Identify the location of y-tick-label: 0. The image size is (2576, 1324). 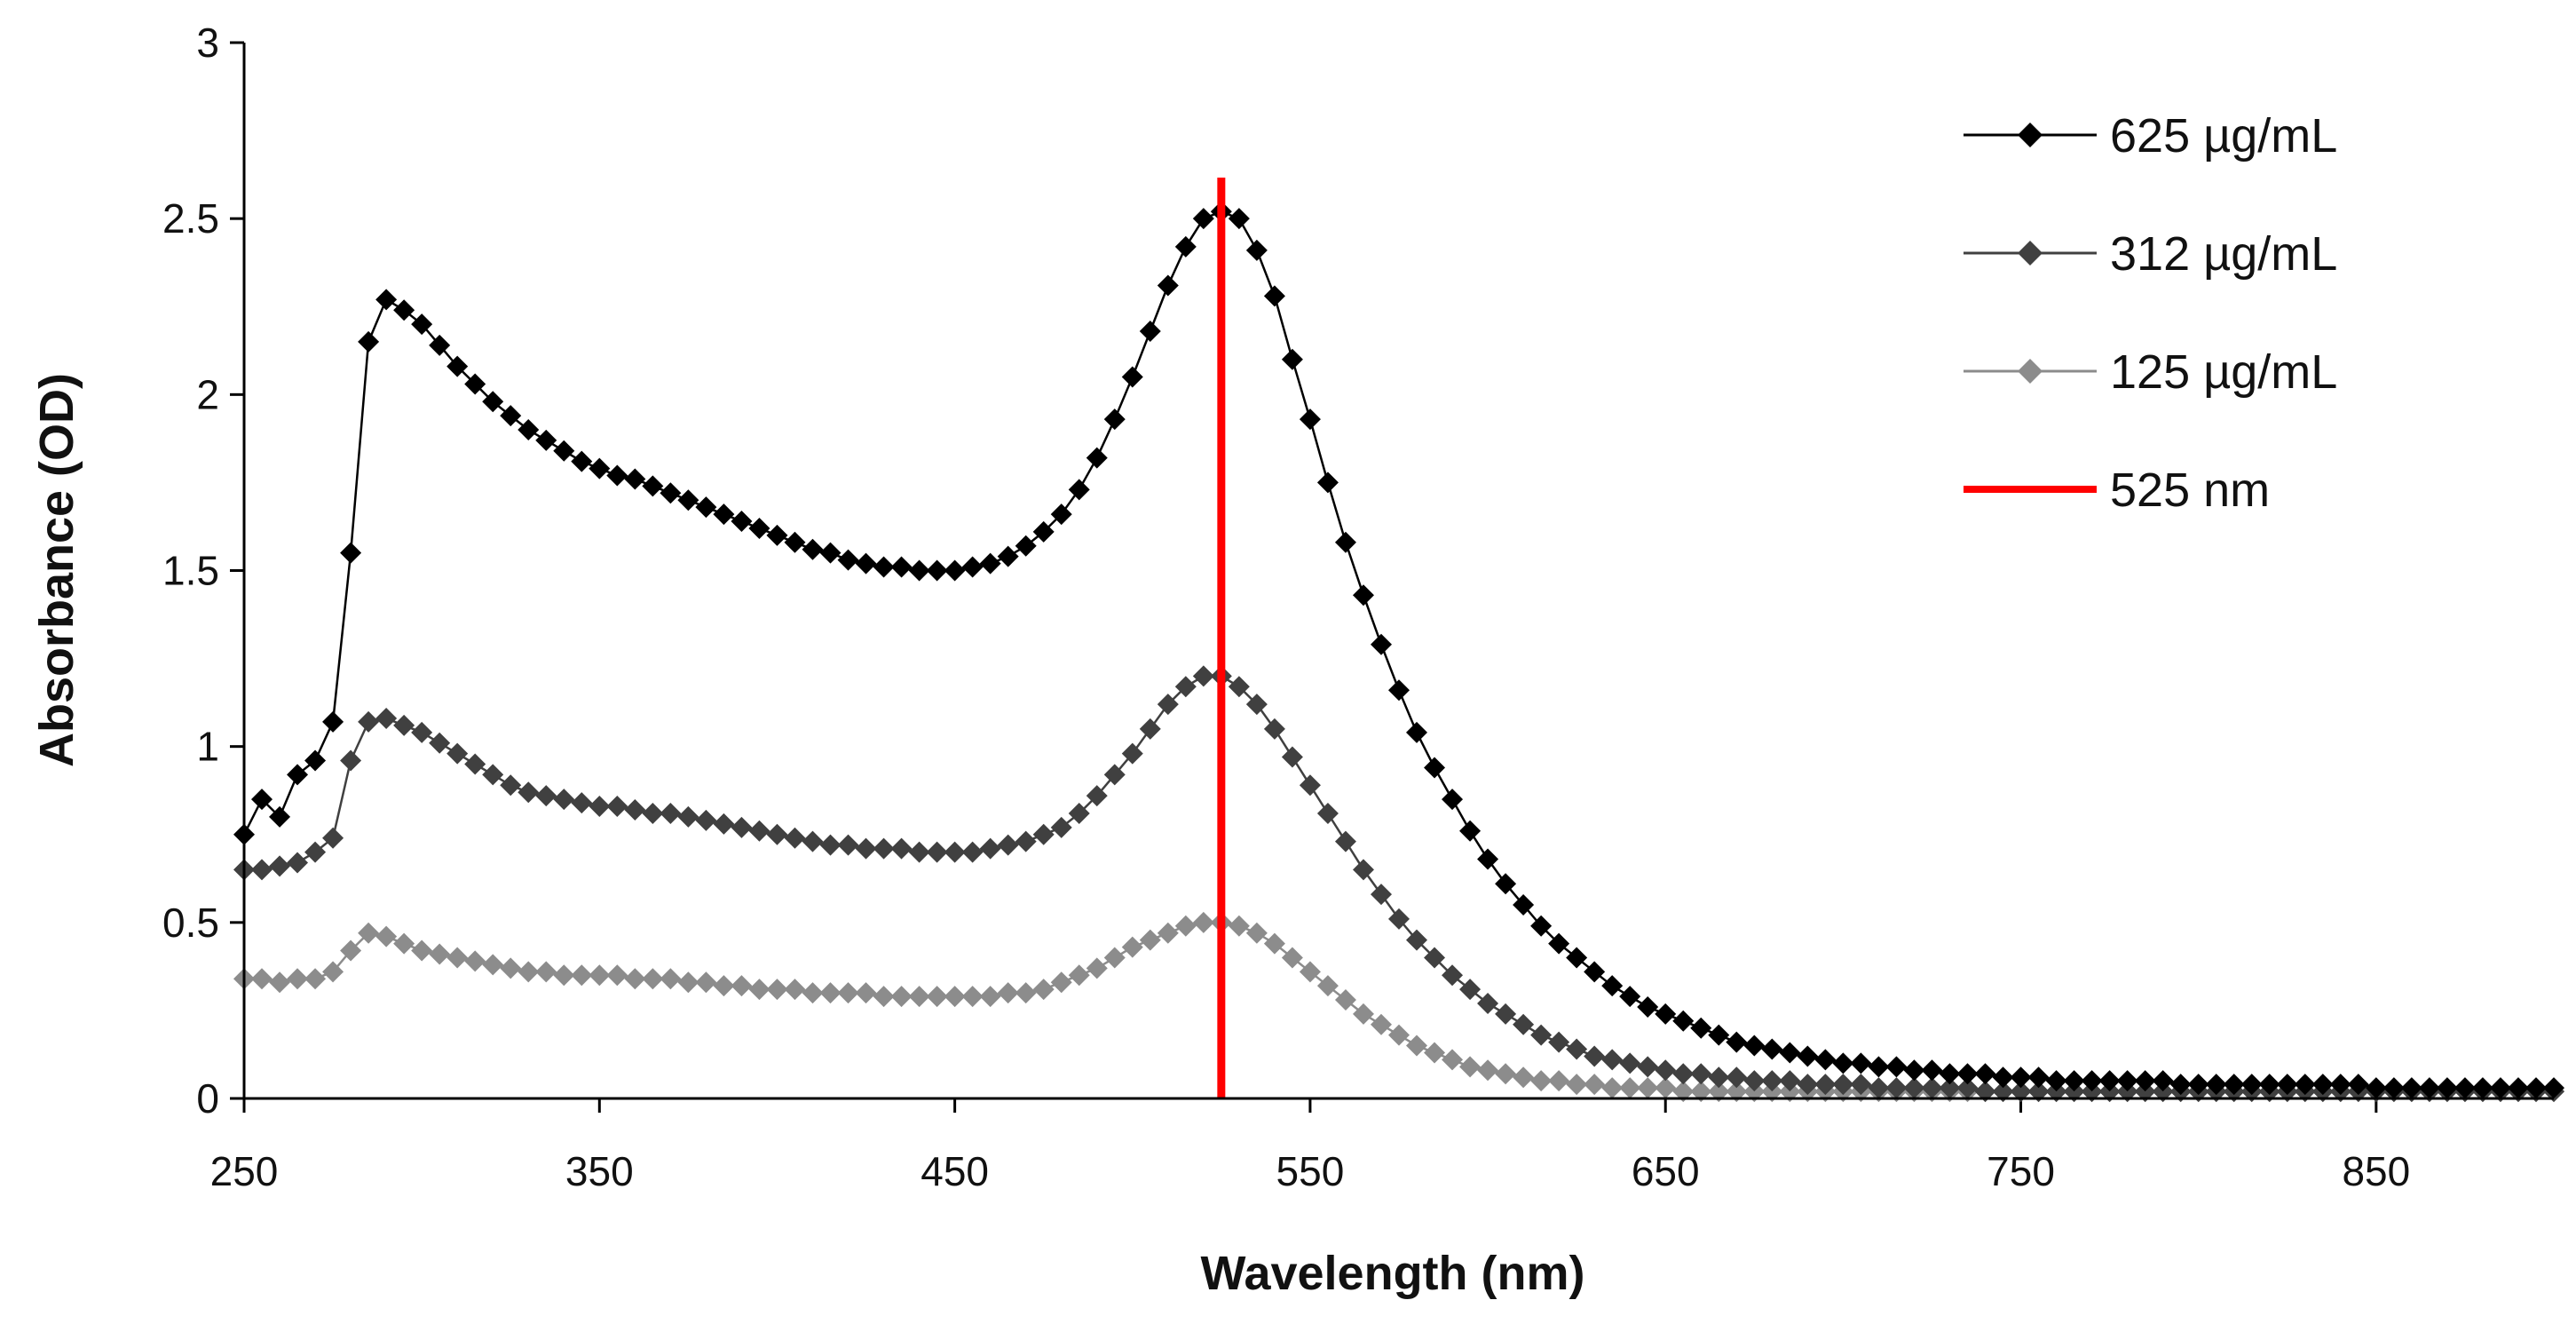
(207, 1098).